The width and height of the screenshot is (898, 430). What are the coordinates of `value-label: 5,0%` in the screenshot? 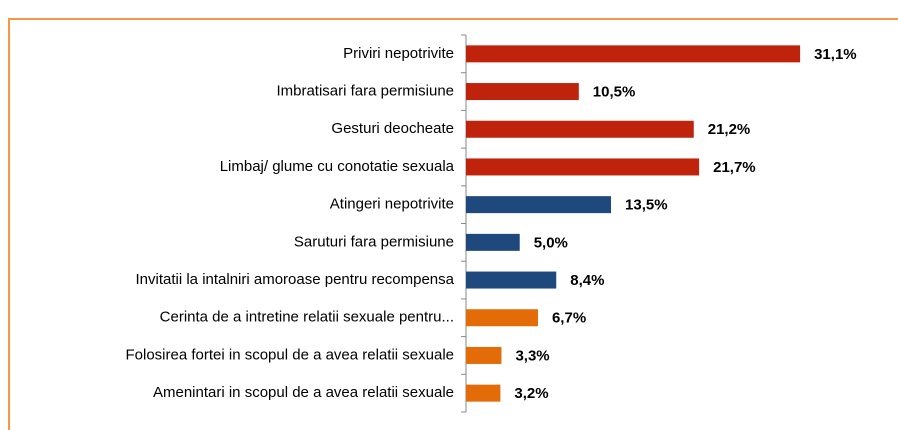 It's located at (551, 242).